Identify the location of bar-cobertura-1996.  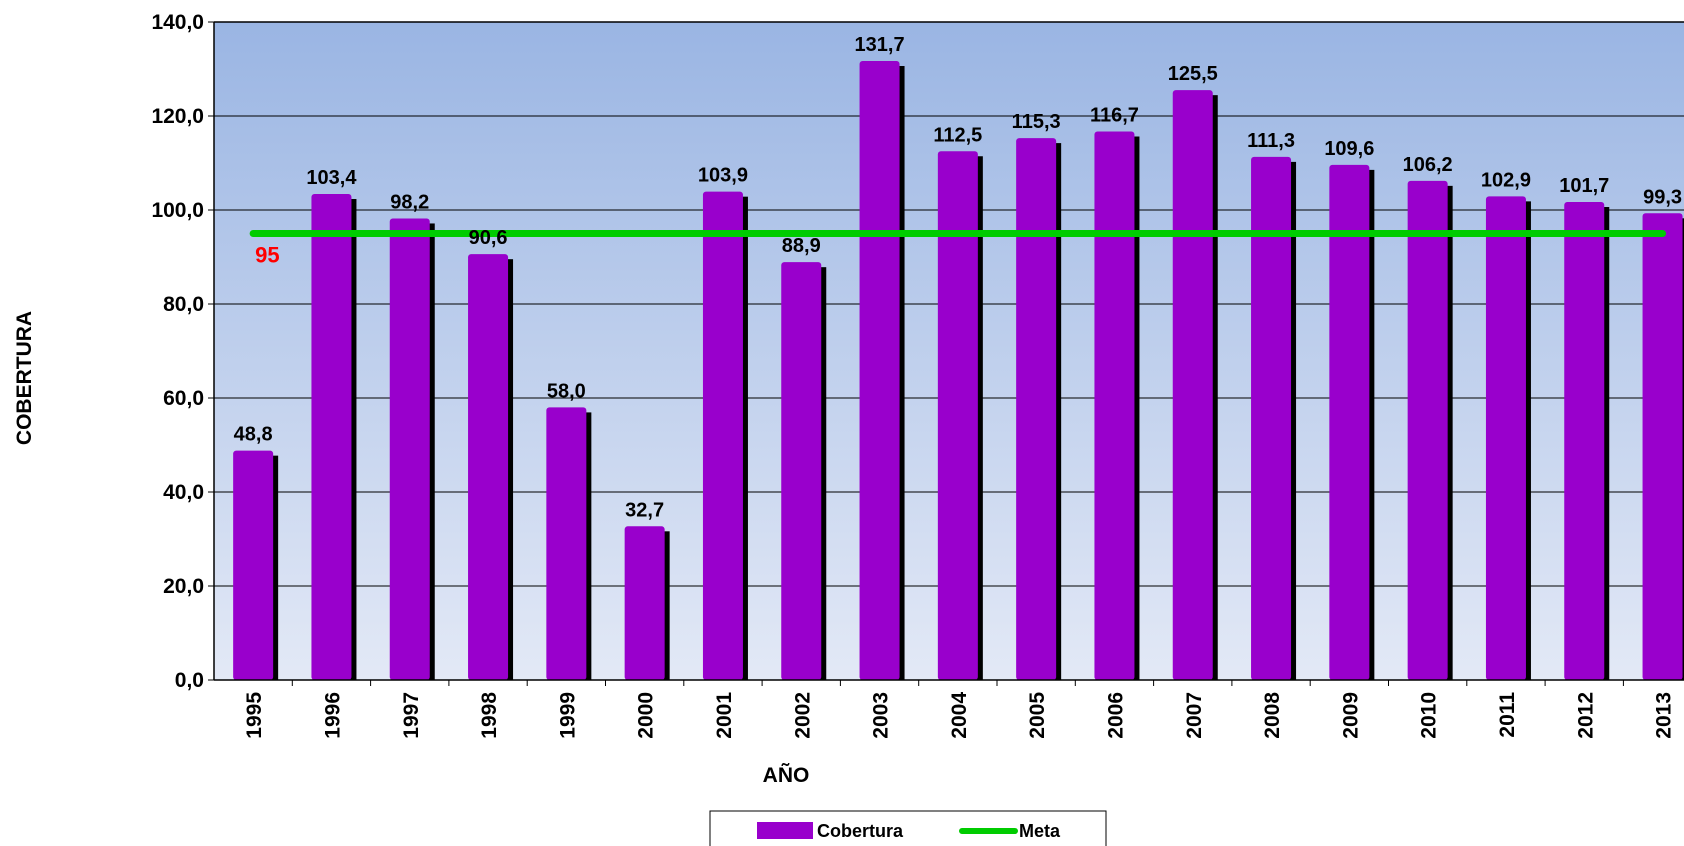
(331, 437).